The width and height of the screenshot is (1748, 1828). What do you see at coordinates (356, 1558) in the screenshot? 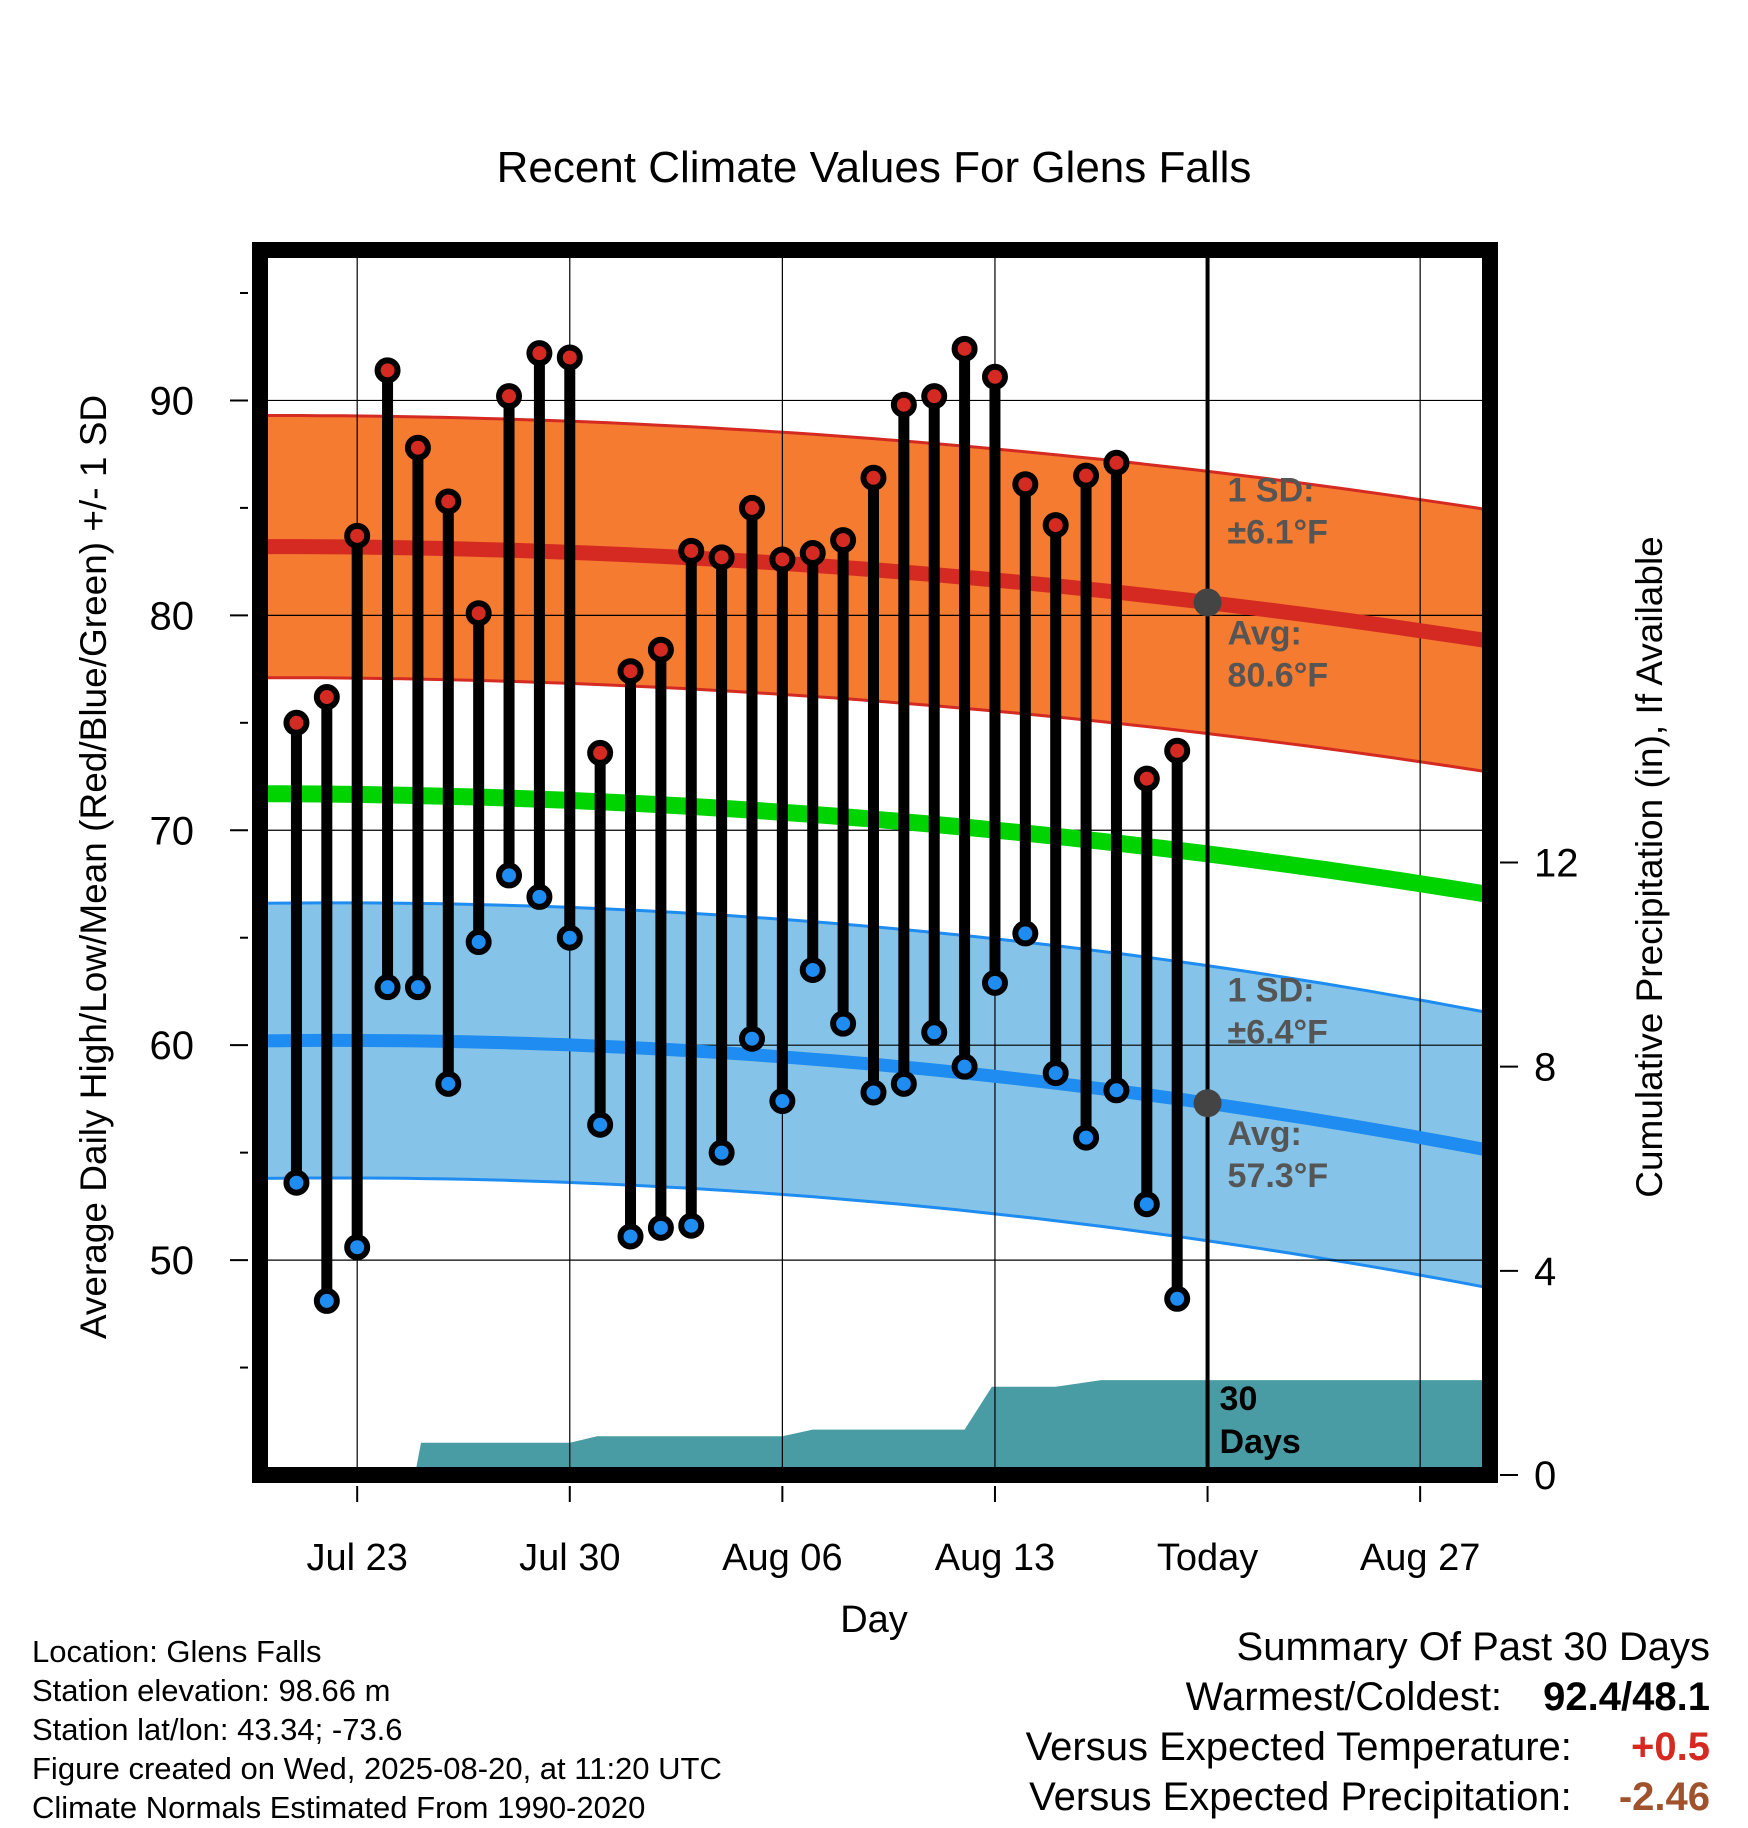
I see `x-tick-label: Jul 23` at bounding box center [356, 1558].